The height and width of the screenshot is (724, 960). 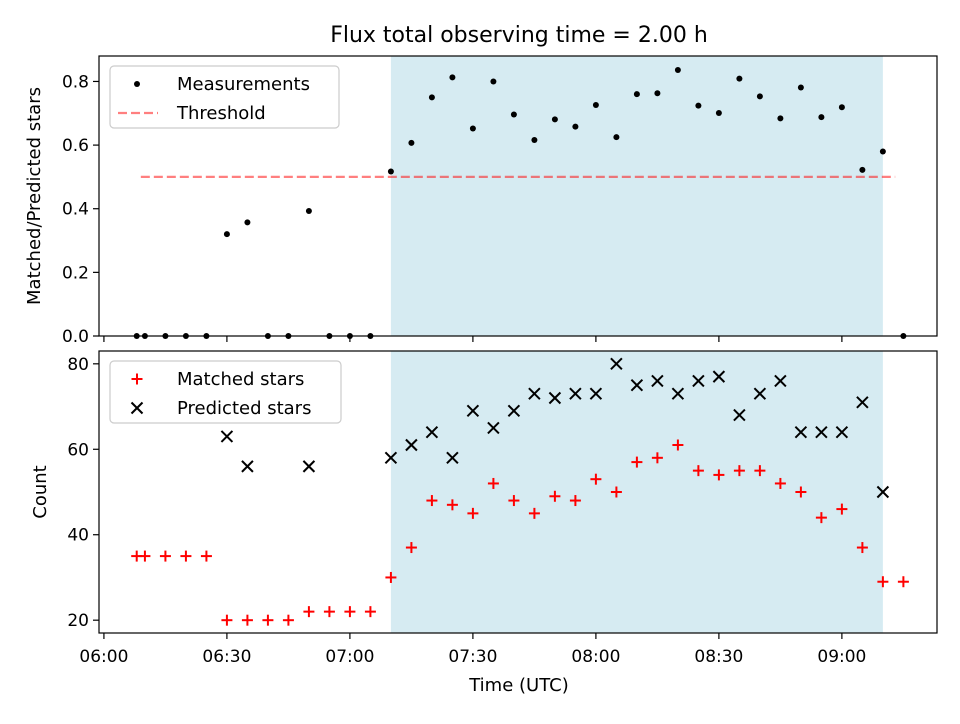 I want to click on y-tick-label: 0.8, so click(x=75, y=82).